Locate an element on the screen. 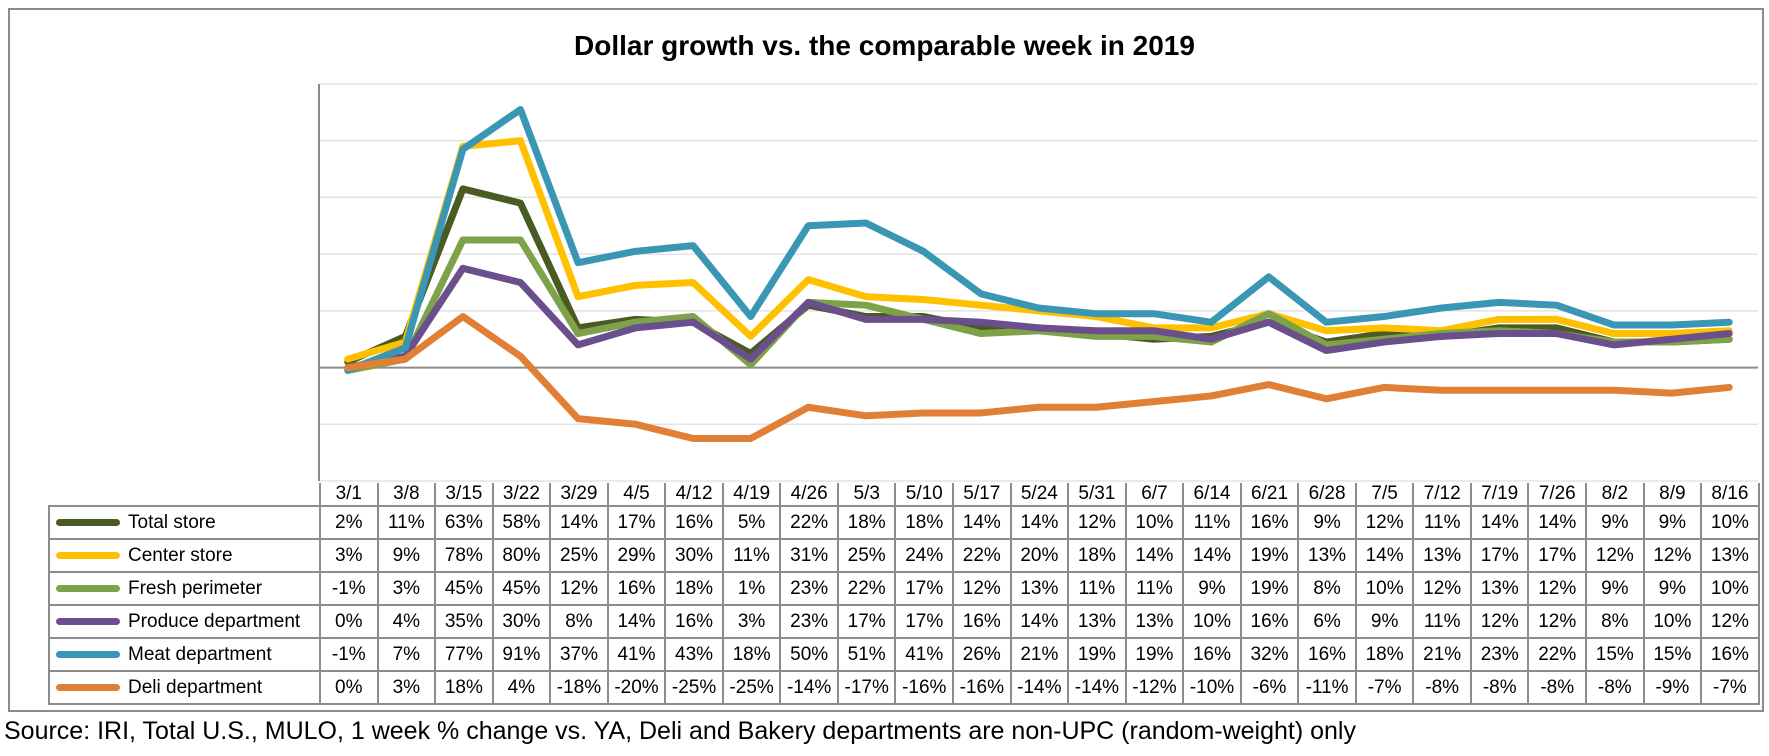  data-cell: 7% is located at coordinates (406, 654).